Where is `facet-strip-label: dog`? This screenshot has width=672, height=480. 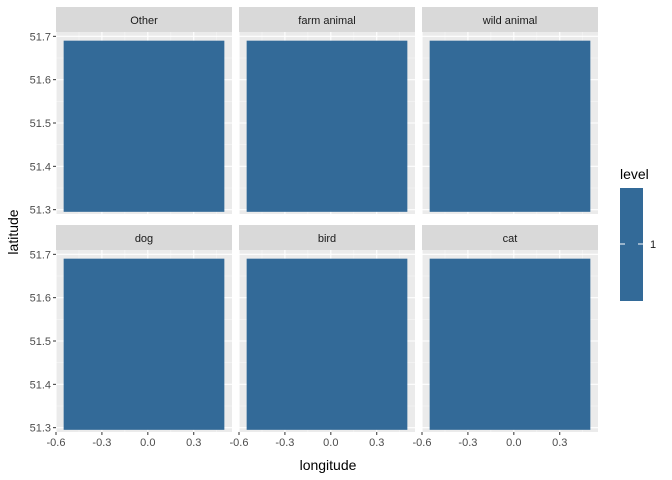
facet-strip-label: dog is located at coordinates (144, 239).